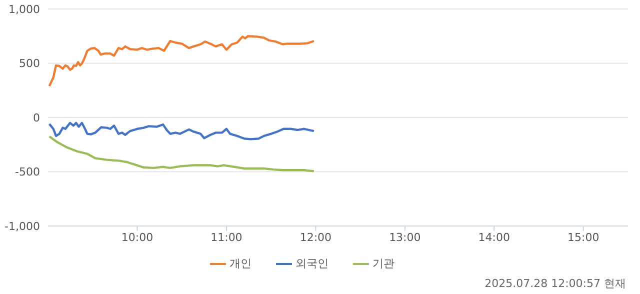 The width and height of the screenshot is (640, 294). I want to click on x-tick-label: 14:00, so click(494, 237).